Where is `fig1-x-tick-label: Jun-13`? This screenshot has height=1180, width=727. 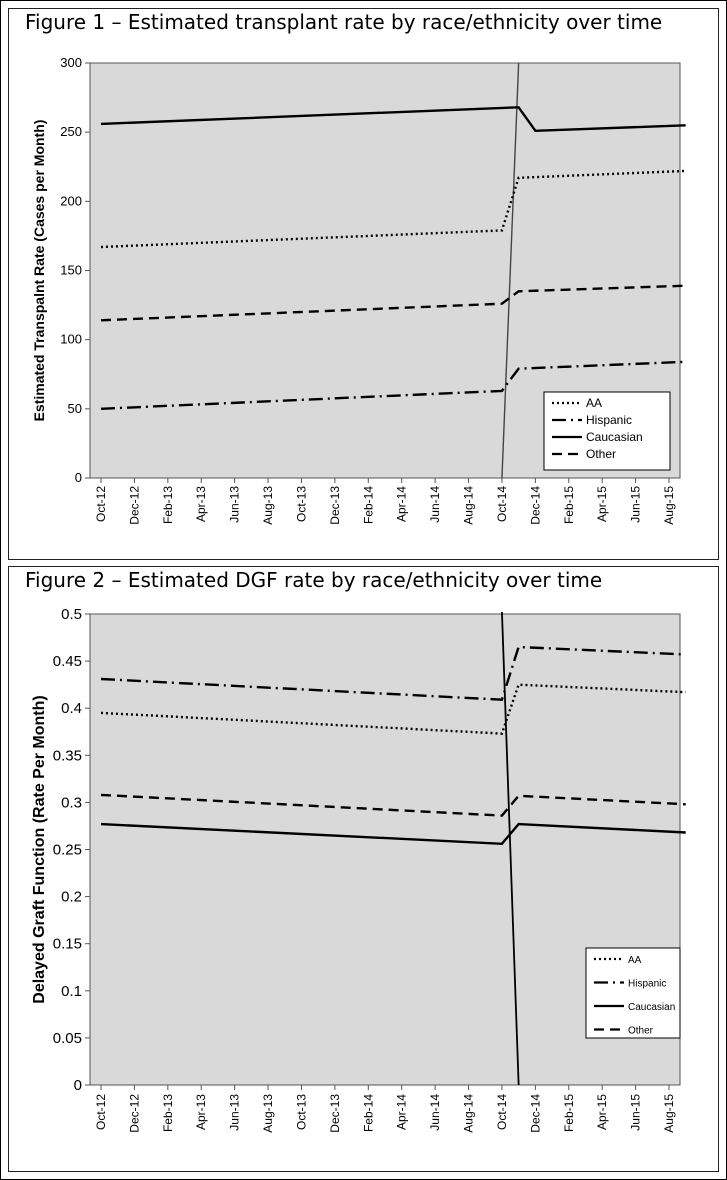
fig1-x-tick-label: Jun-13 is located at coordinates (235, 504).